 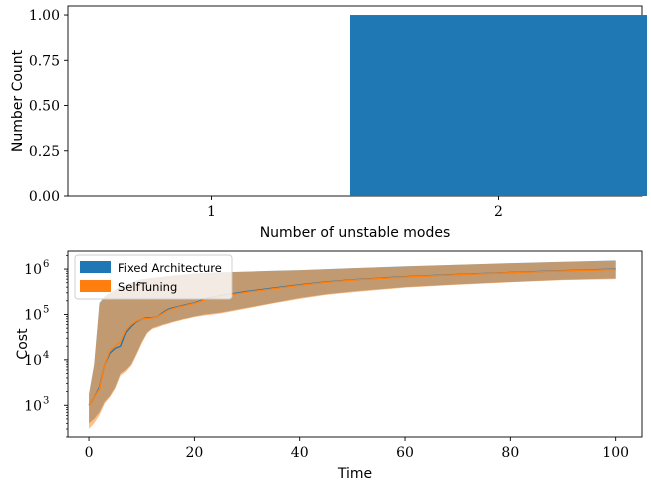 I want to click on line-chart-y-axis-title: Cost, so click(x=23, y=344).